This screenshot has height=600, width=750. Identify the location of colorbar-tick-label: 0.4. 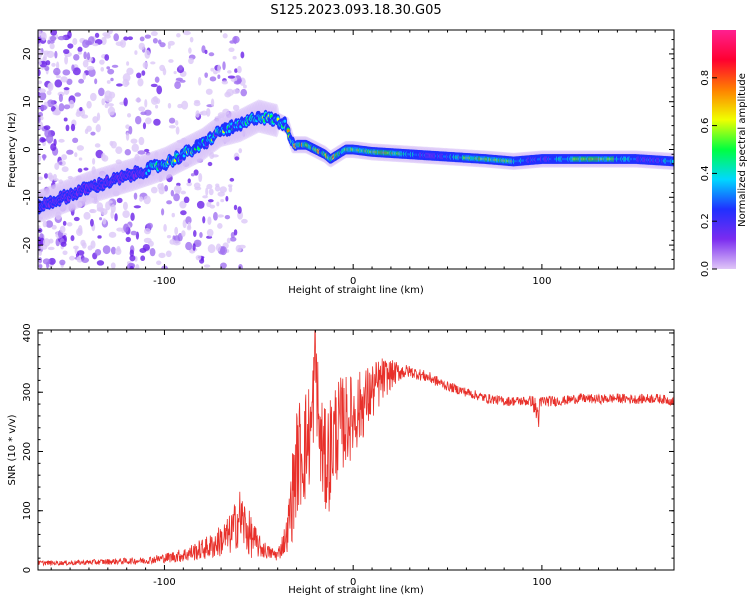
(705, 173).